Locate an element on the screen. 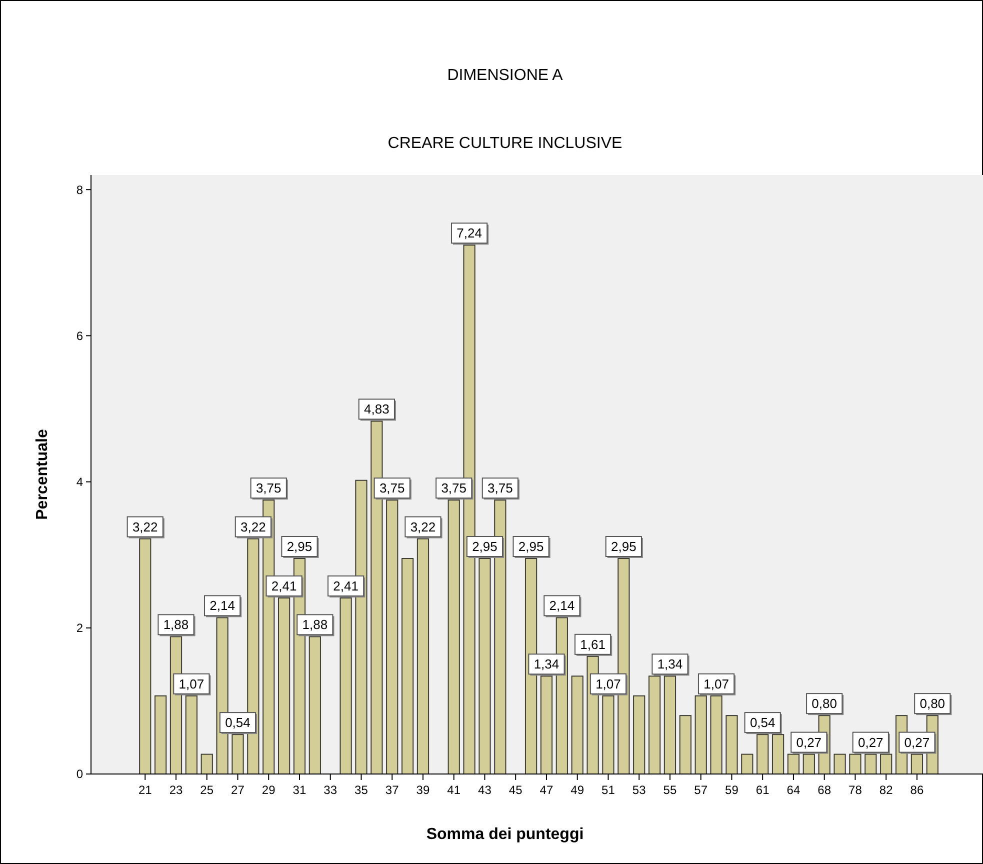 Image resolution: width=983 pixels, height=864 pixels. x-tick-label: 35 is located at coordinates (361, 790).